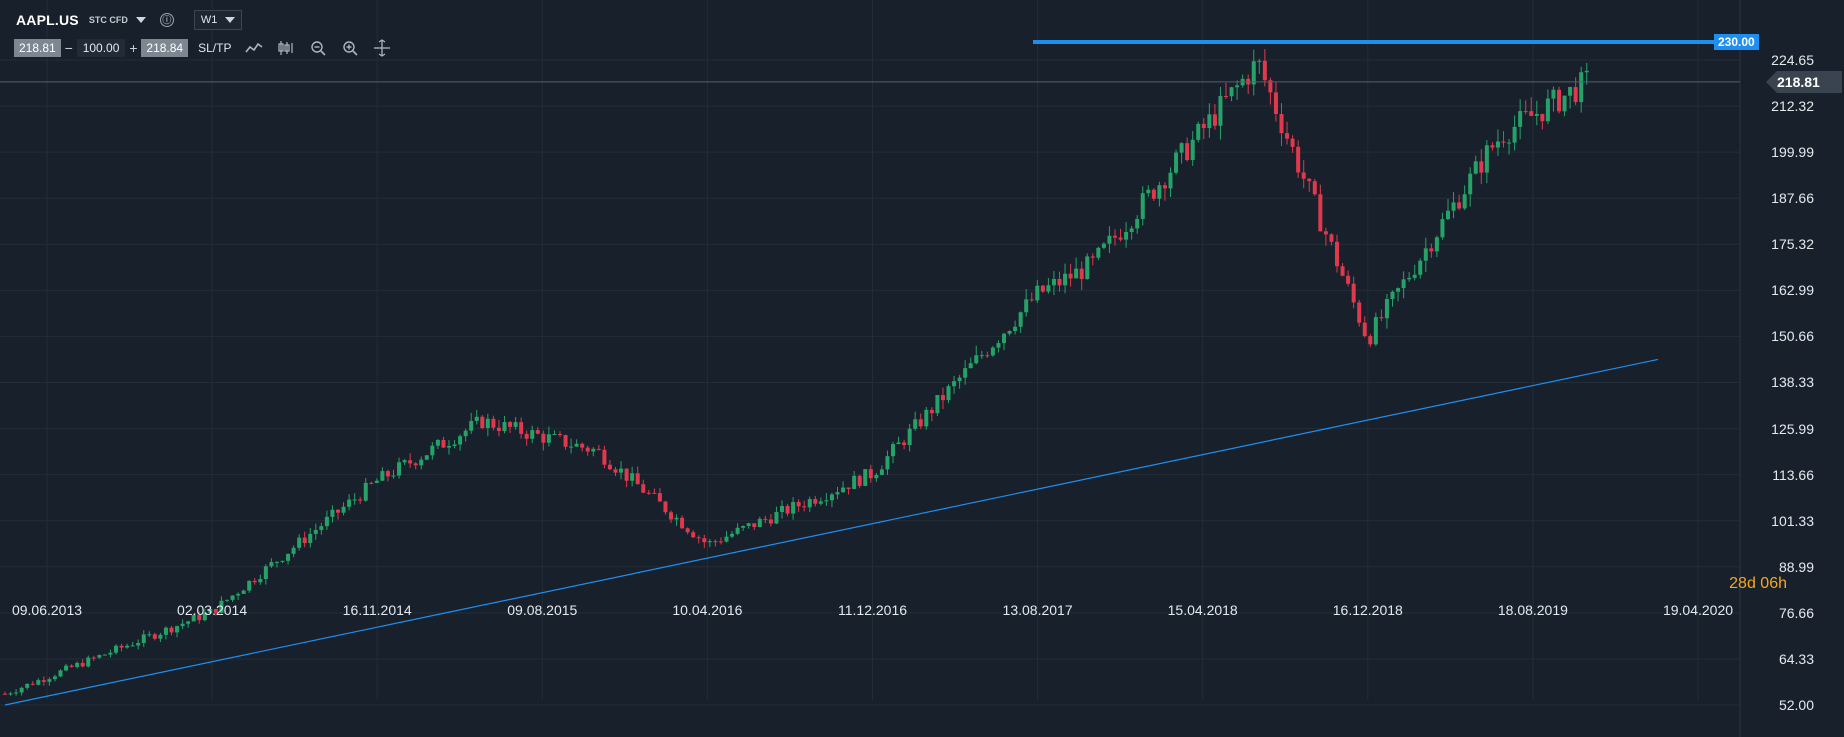 The width and height of the screenshot is (1844, 737). I want to click on timeframe-select: W1, so click(218, 20).